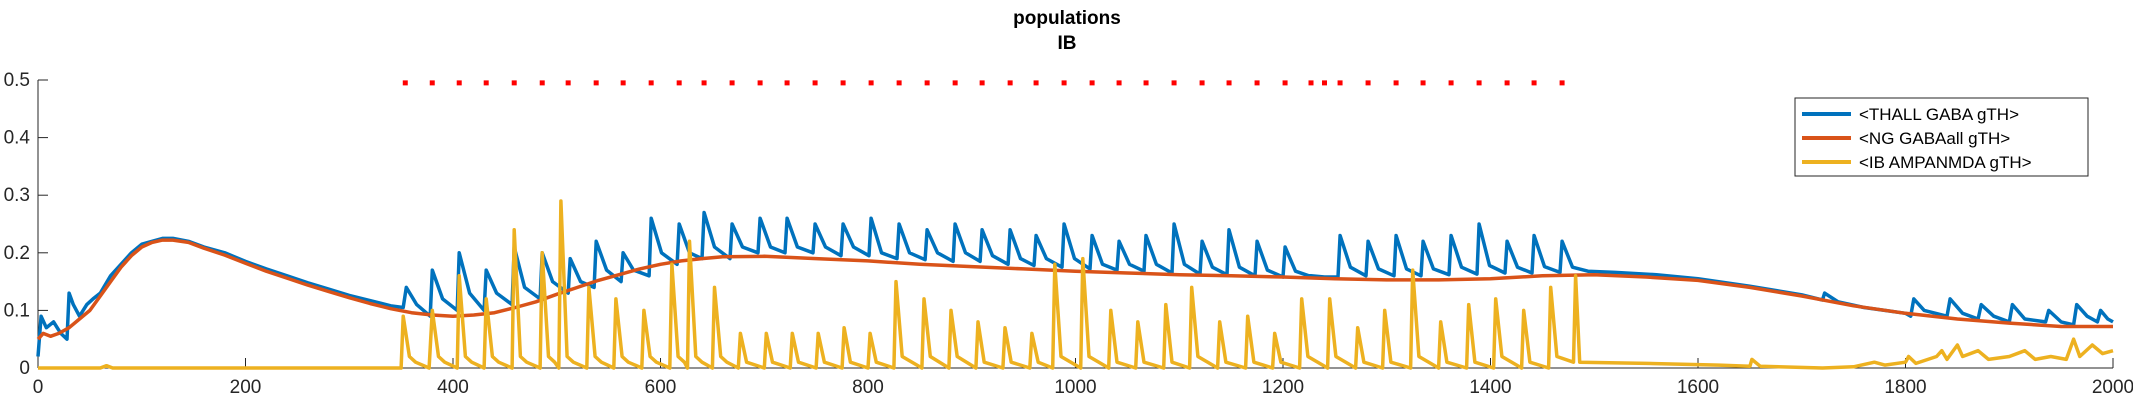  I want to click on y-tick-label: 0.1, so click(17, 310).